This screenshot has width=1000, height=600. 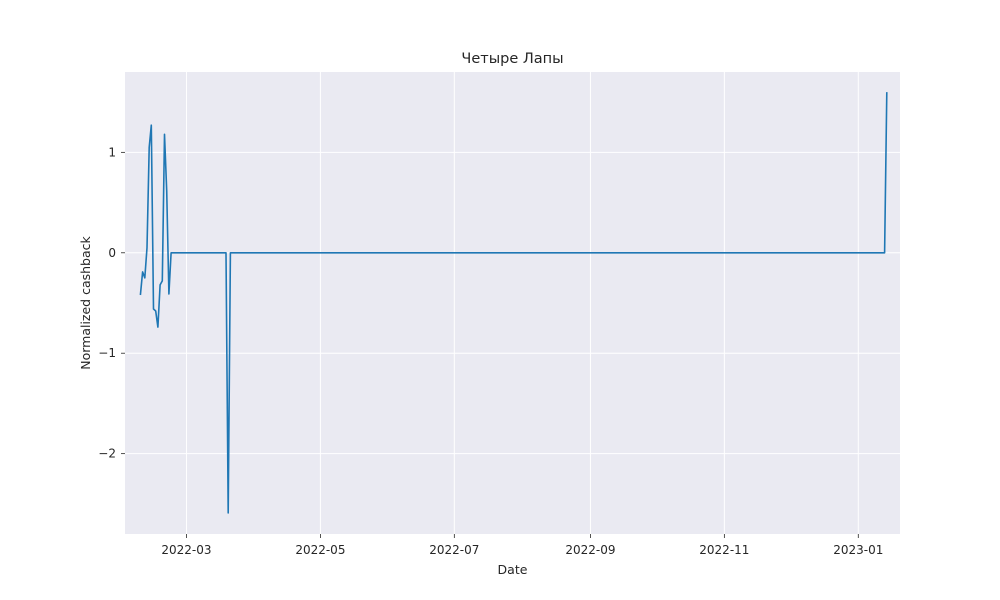 I want to click on x-tick-label: 2022-11, so click(x=724, y=550).